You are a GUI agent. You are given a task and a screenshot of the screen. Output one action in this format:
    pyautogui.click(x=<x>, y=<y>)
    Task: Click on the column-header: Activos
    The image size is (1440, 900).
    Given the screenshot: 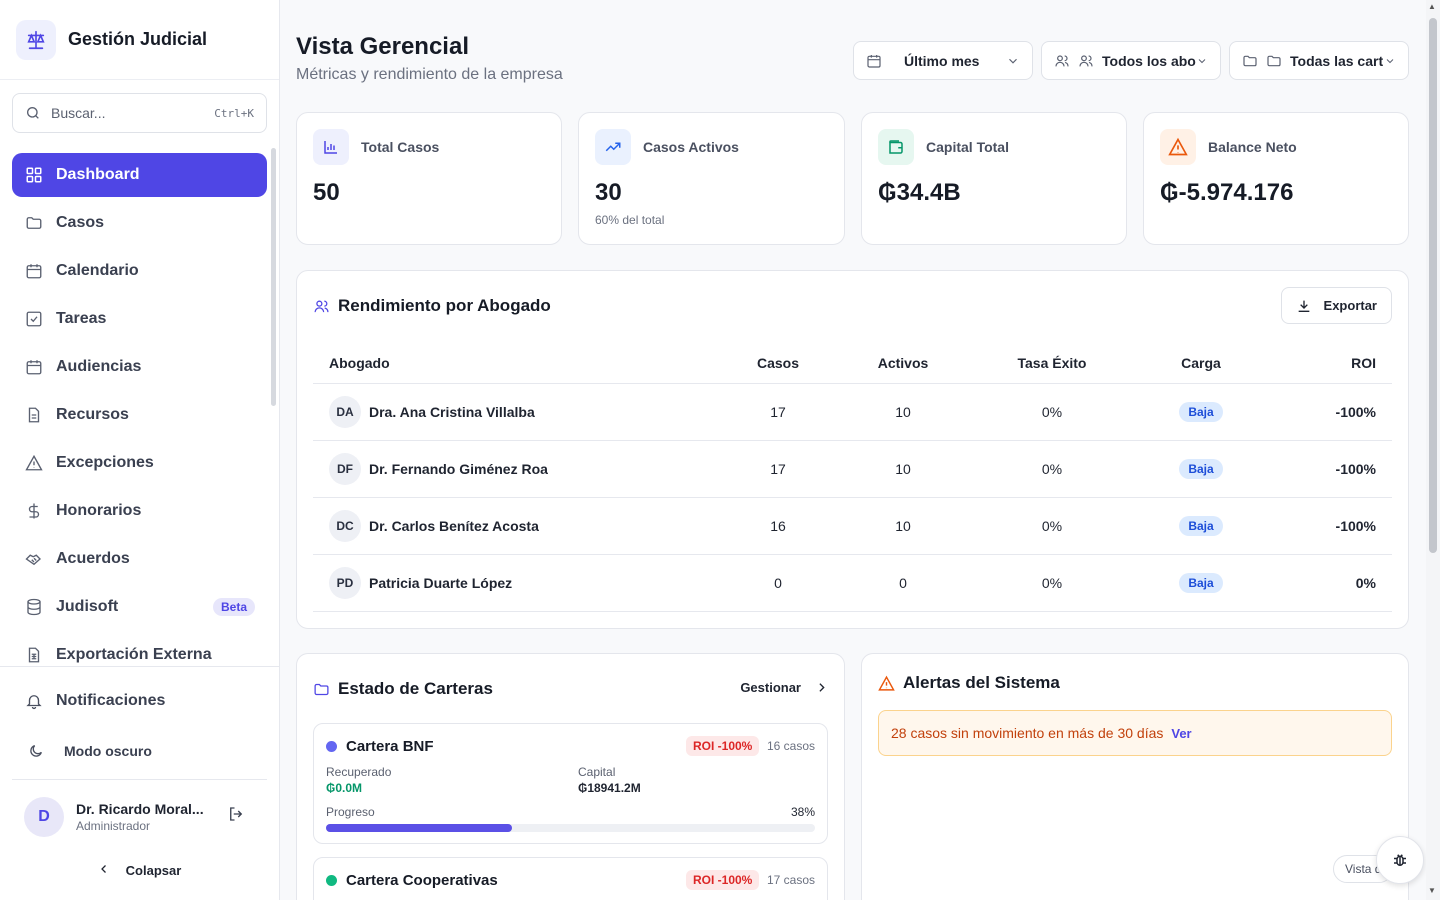 What is the action you would take?
    pyautogui.click(x=903, y=363)
    